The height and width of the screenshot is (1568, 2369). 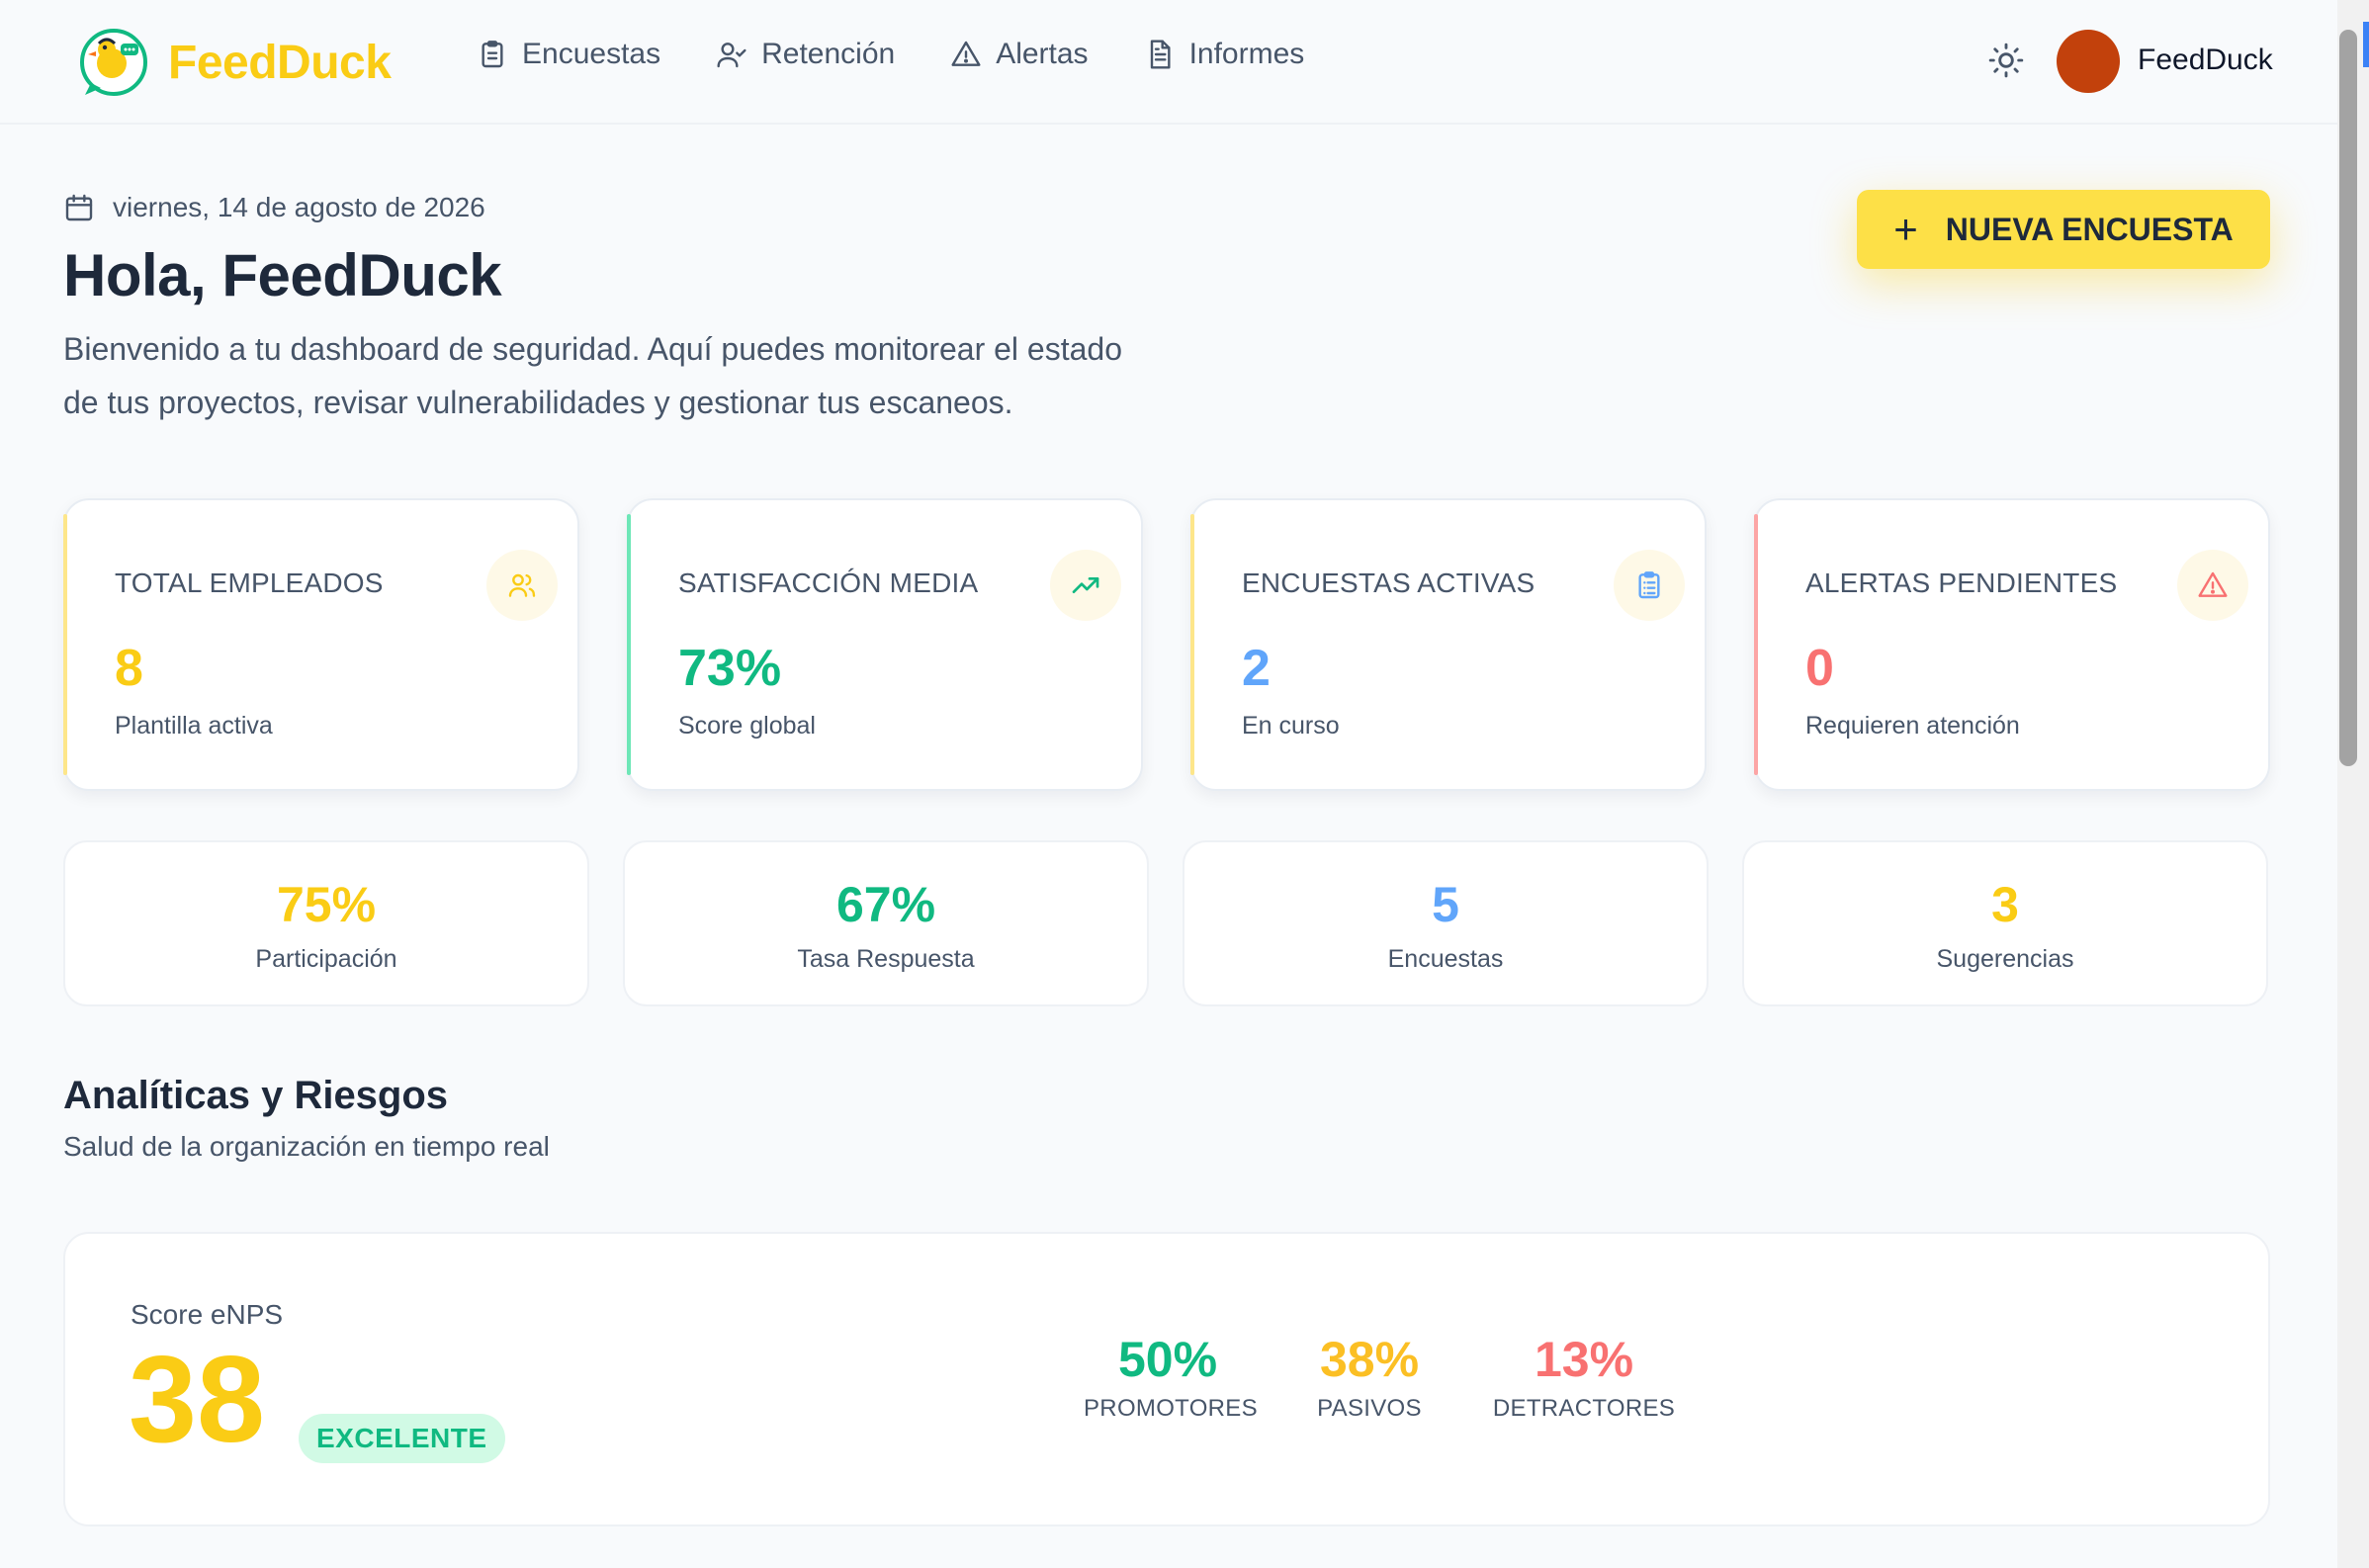 I want to click on new-survey-label: NUEVA ENCUESTA, so click(x=2090, y=229).